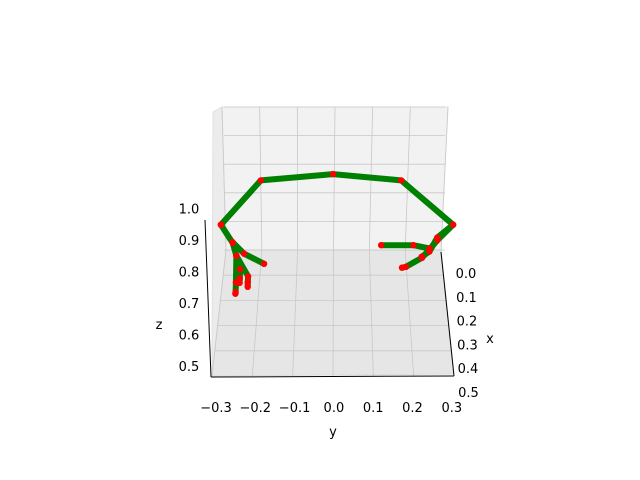 This screenshot has height=480, width=640. Describe the element at coordinates (216, 408) in the screenshot. I see `y-tick-label: −0.3` at that location.